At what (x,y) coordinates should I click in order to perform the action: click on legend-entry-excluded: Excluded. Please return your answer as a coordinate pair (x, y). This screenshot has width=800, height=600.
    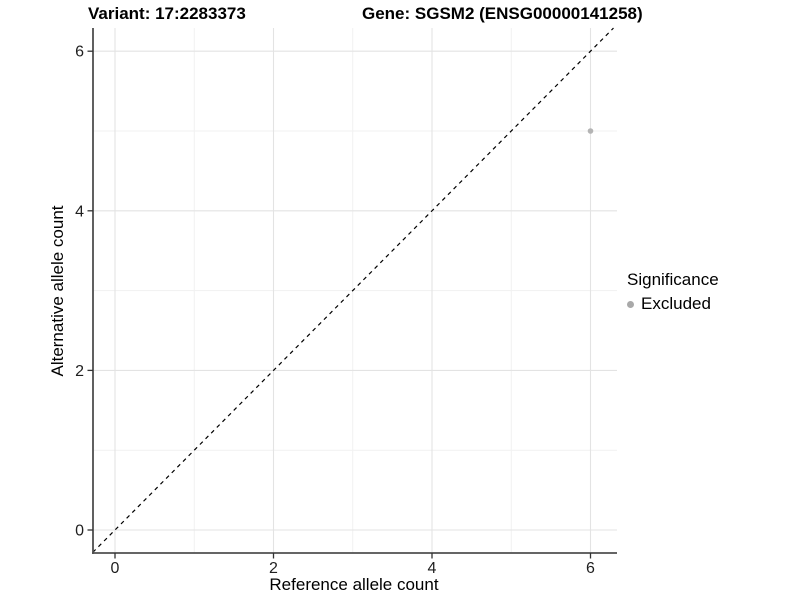
    Looking at the image, I should click on (673, 304).